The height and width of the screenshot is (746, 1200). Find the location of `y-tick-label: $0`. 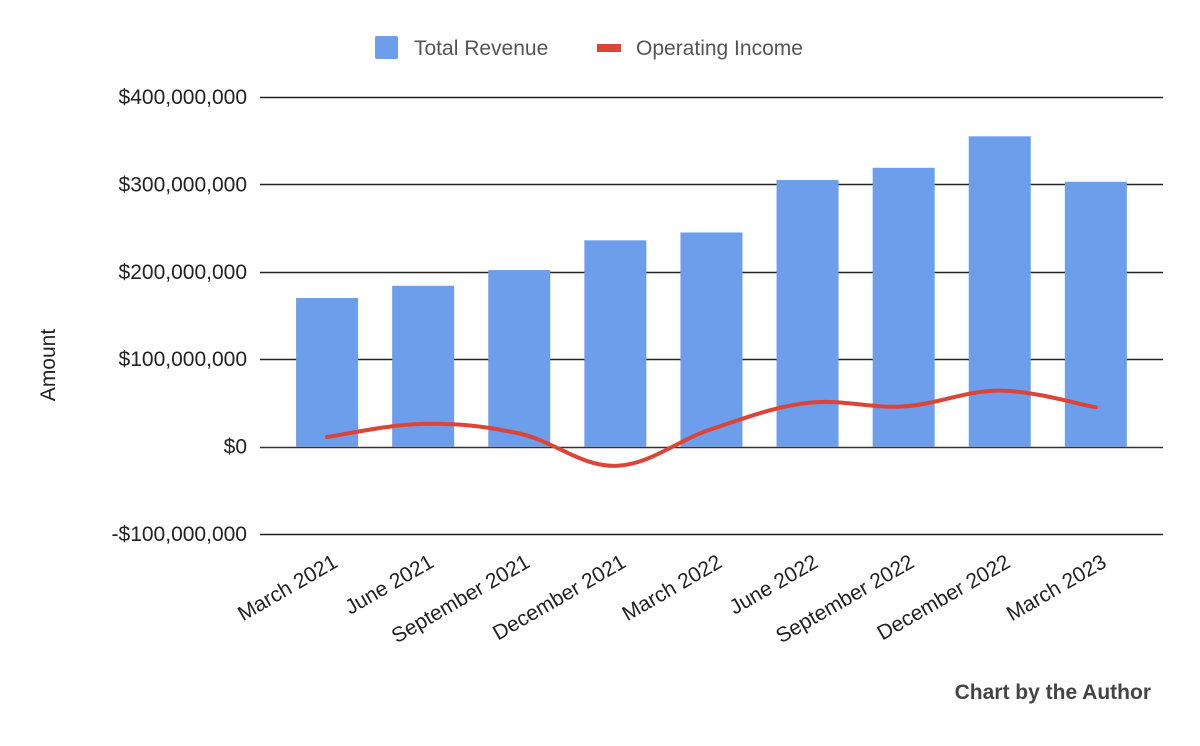

y-tick-label: $0 is located at coordinates (235, 447).